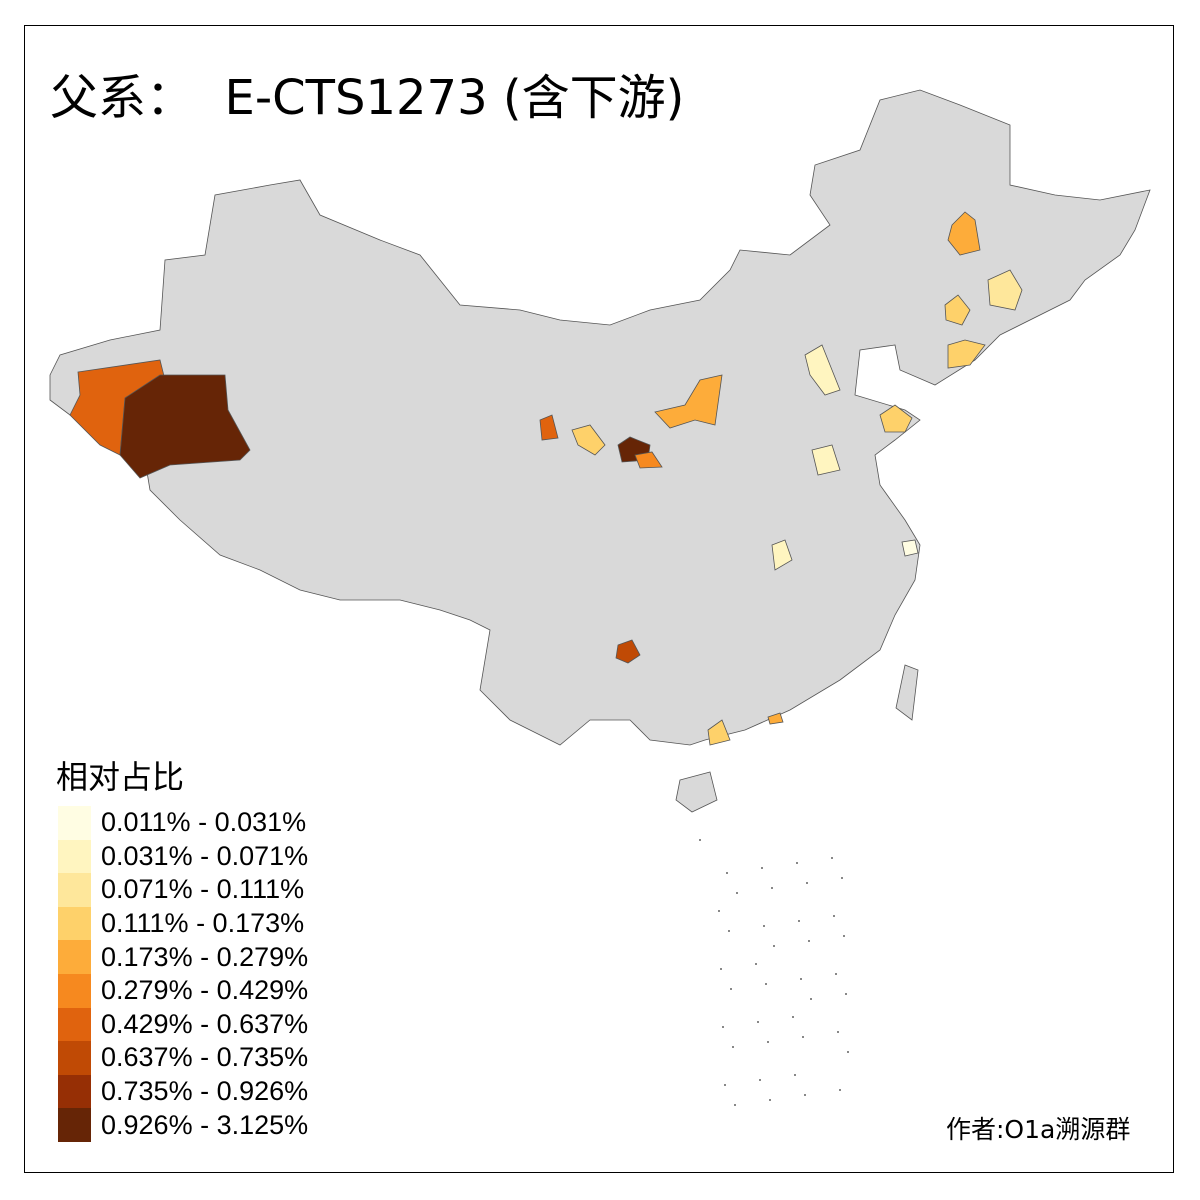 The width and height of the screenshot is (1200, 1200). Describe the element at coordinates (367, 98) in the screenshot. I see `map-title: 父系： E-CTS1273 (含下游)` at that location.